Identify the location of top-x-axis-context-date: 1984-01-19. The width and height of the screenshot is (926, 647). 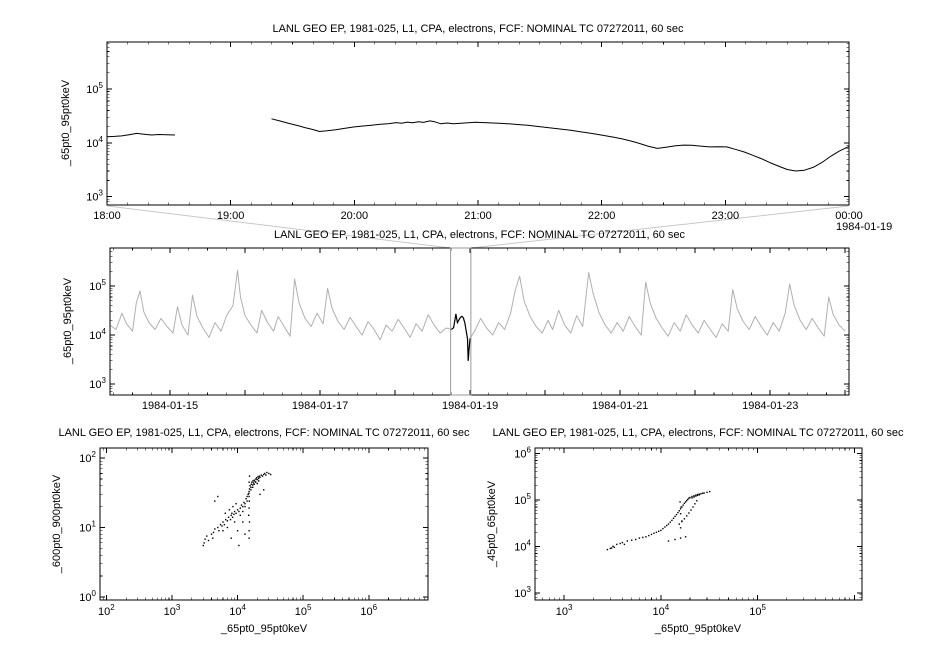
(864, 227).